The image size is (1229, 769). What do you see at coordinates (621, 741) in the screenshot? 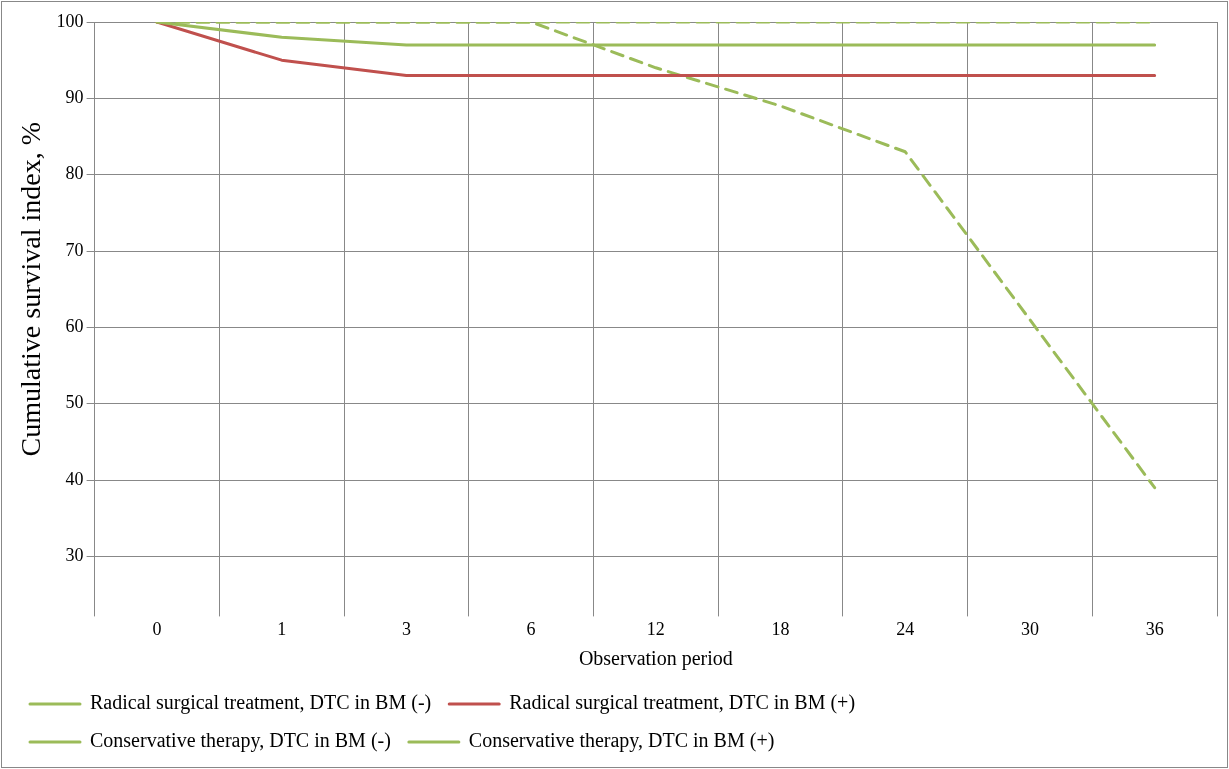
I see `legend-label: Conservative therapy, DTC in BM (+)` at bounding box center [621, 741].